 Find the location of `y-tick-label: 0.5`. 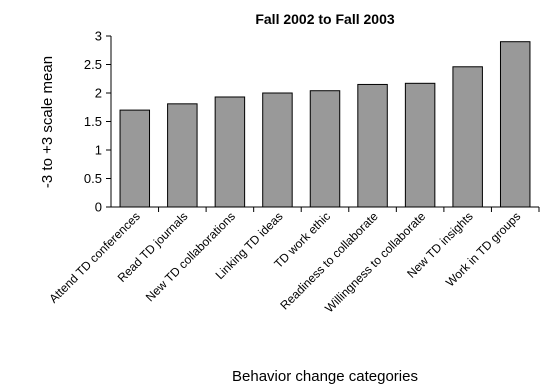

y-tick-label: 0.5 is located at coordinates (93, 178).